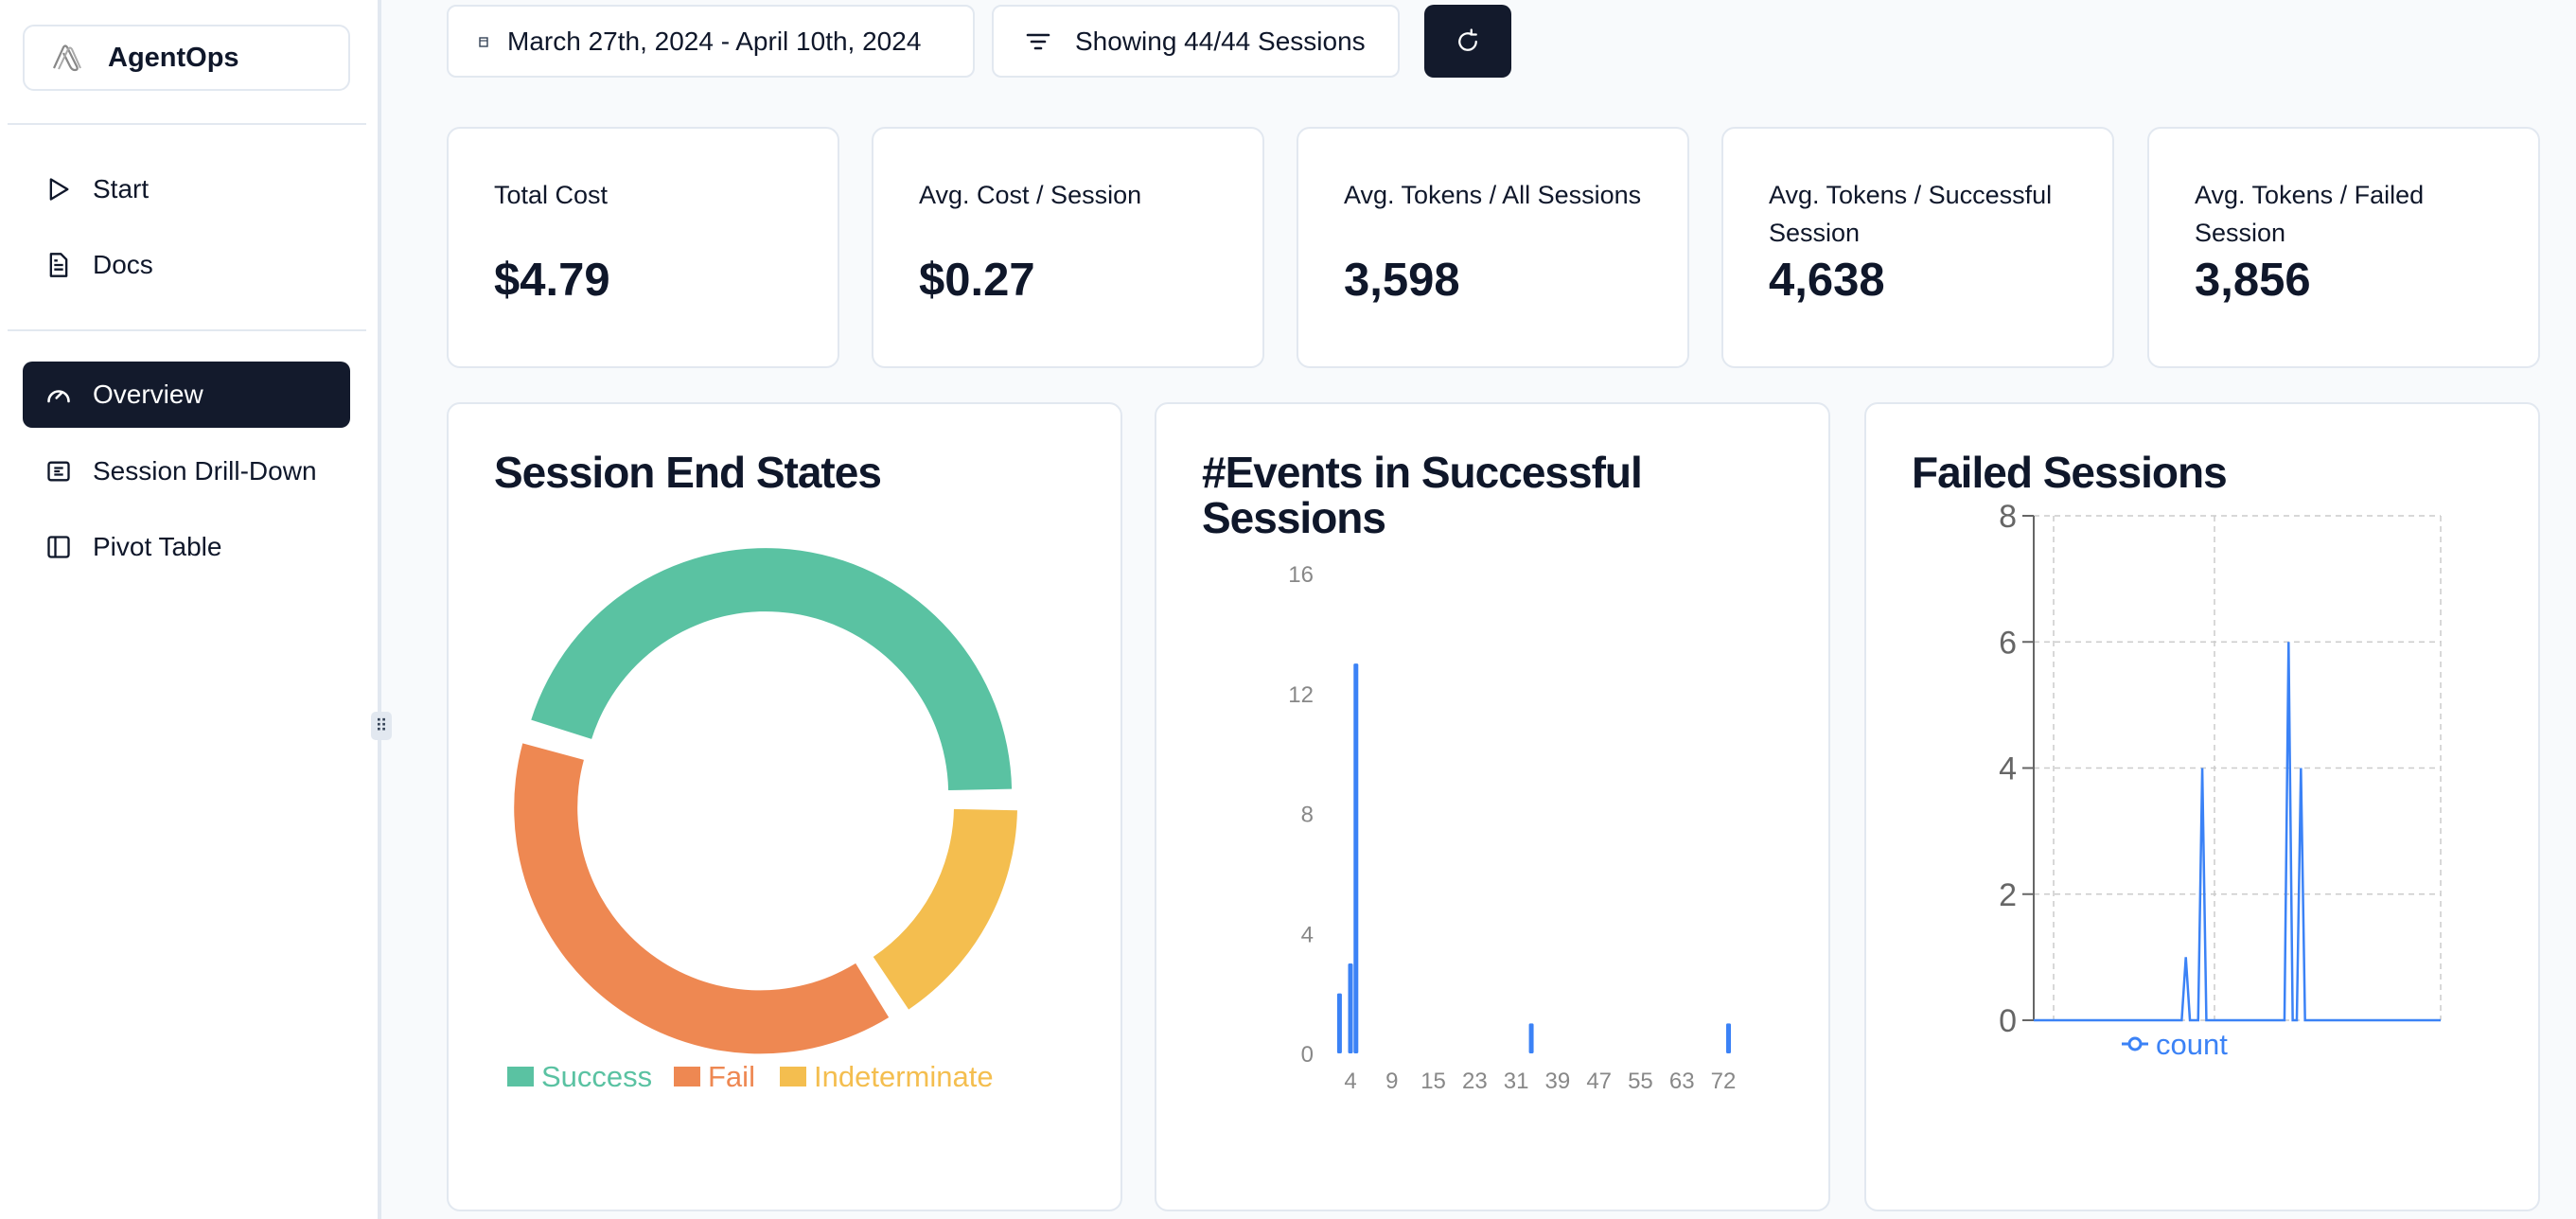 The width and height of the screenshot is (2576, 1219). I want to click on x-tick-label: 47, so click(1599, 1081).